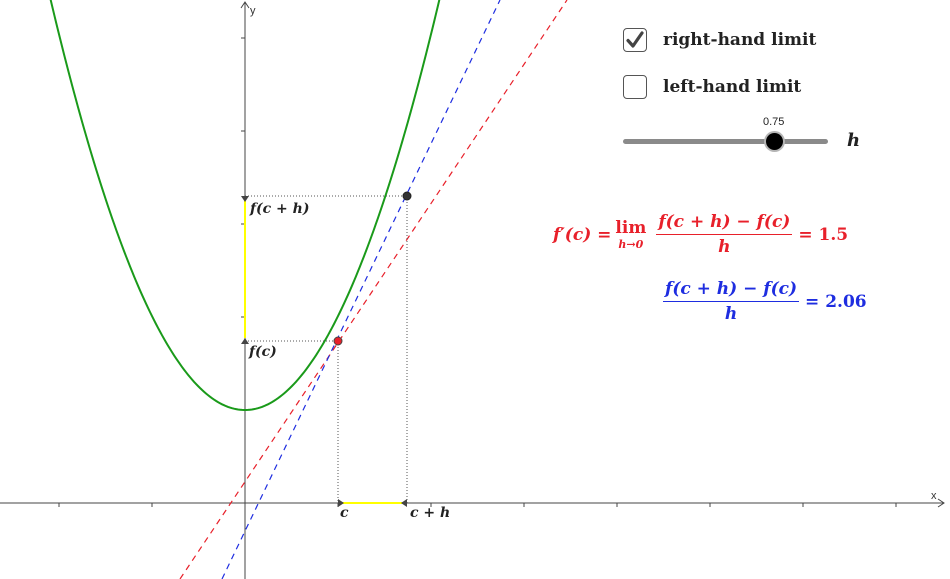  Describe the element at coordinates (774, 122) in the screenshot. I see `slider-value: 0.75` at that location.